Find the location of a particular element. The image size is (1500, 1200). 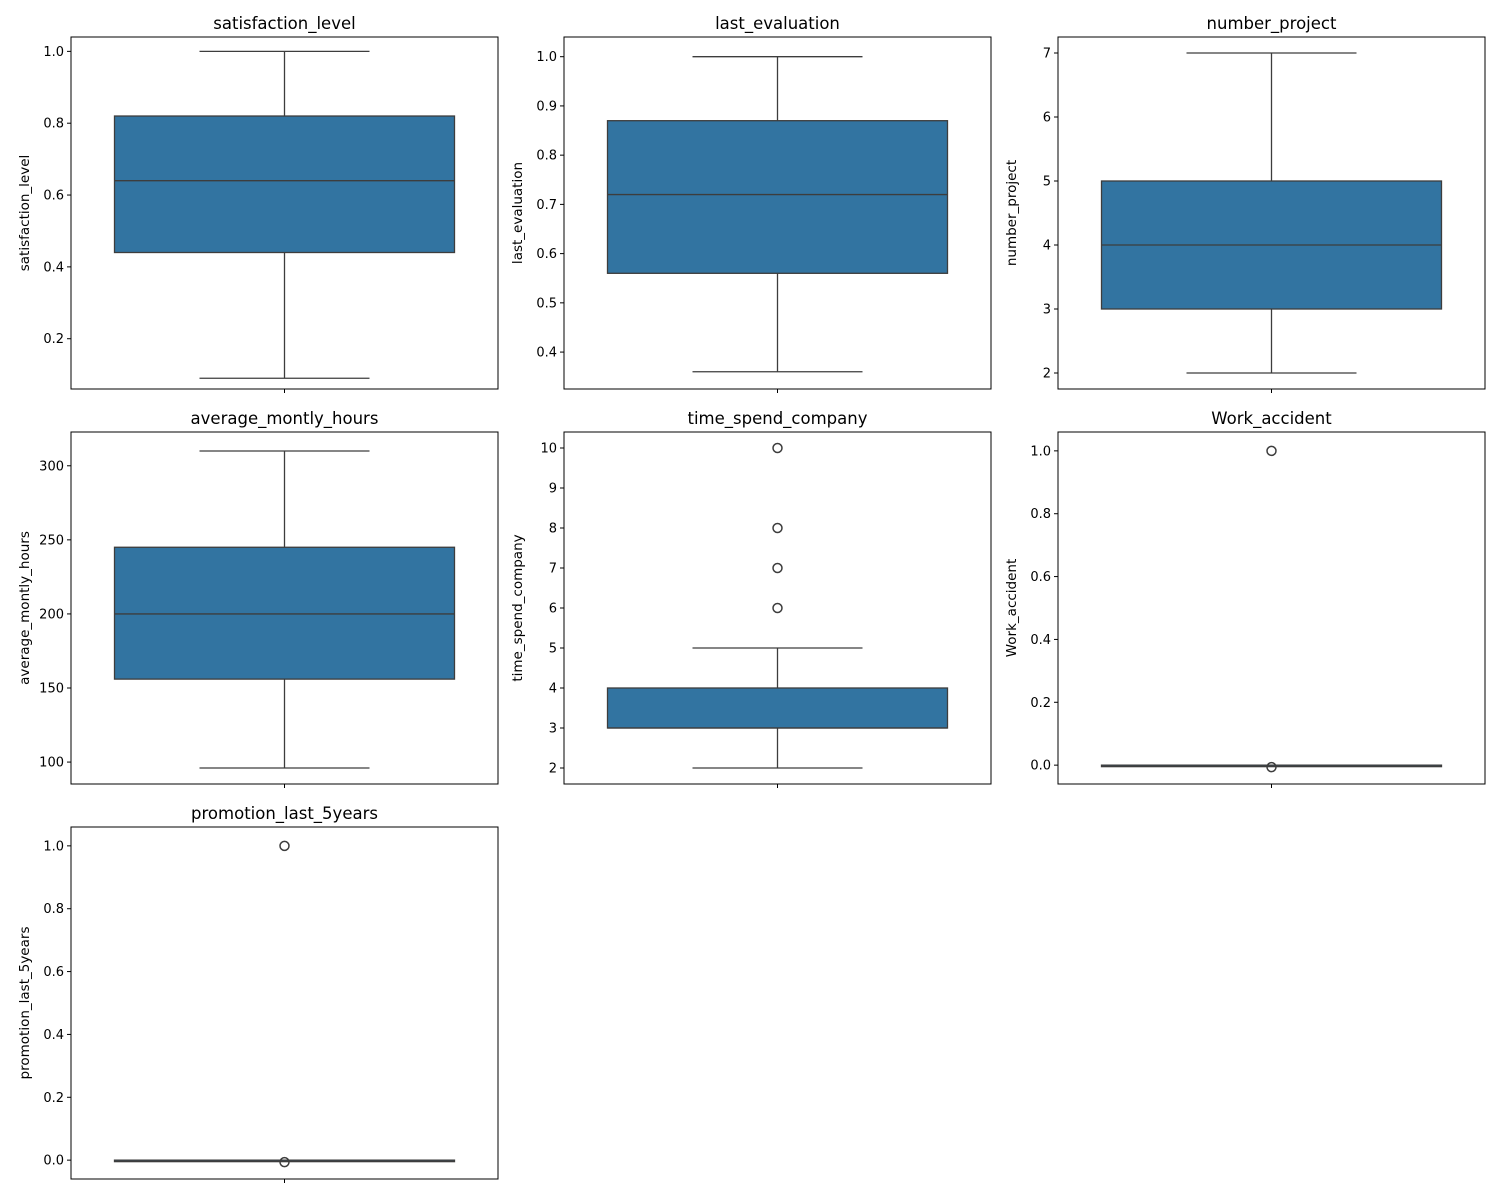

y-axis-label: time_spend_company is located at coordinates (518, 607).